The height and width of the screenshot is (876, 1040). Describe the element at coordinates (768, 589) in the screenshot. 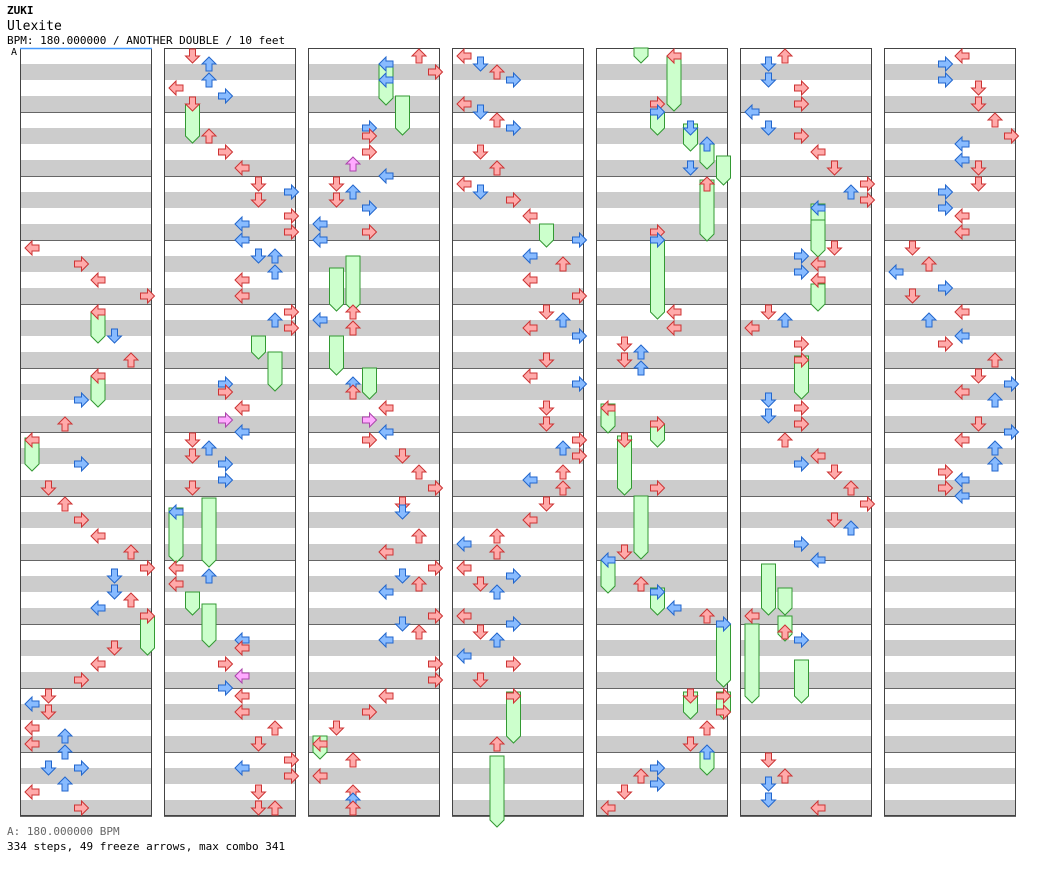

I see `freeze-arrow` at that location.